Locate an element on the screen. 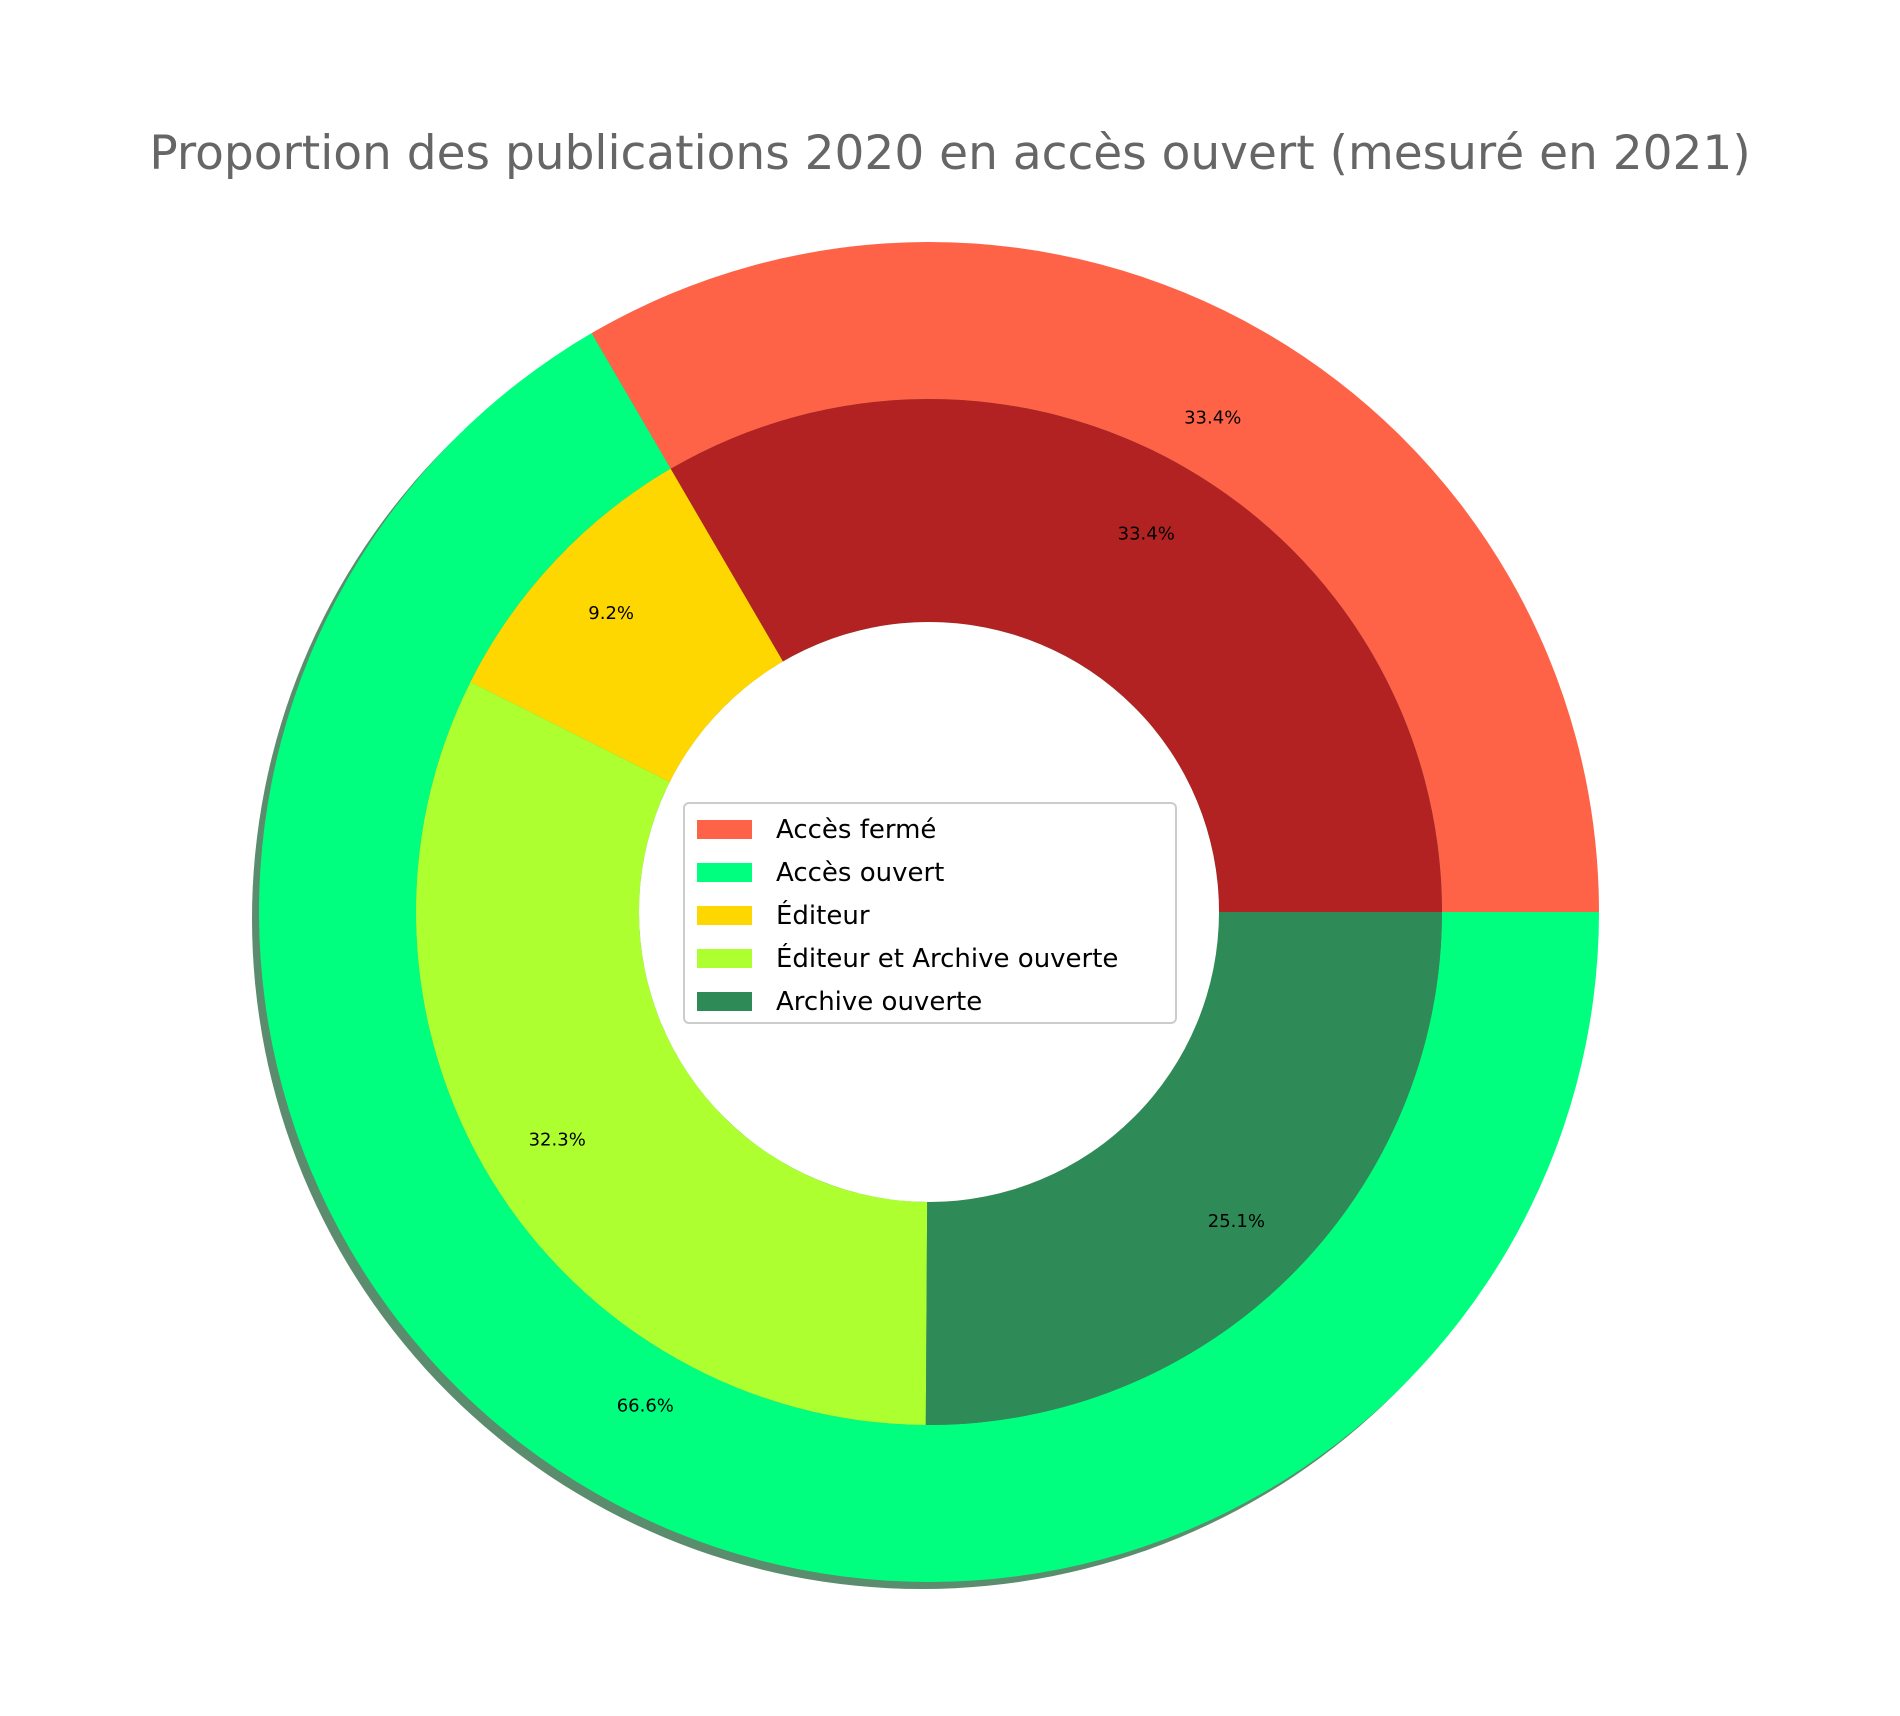 The width and height of the screenshot is (1900, 1716). legend-item-acces-ferme: Accès fermé is located at coordinates (816, 830).